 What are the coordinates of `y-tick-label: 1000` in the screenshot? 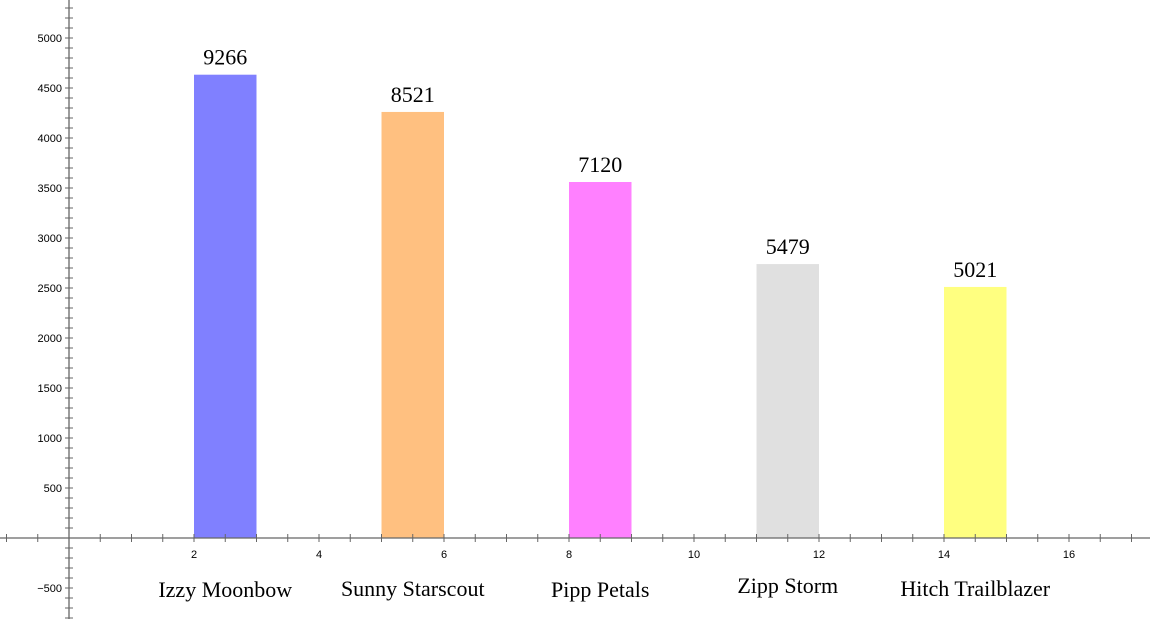 It's located at (50, 439).